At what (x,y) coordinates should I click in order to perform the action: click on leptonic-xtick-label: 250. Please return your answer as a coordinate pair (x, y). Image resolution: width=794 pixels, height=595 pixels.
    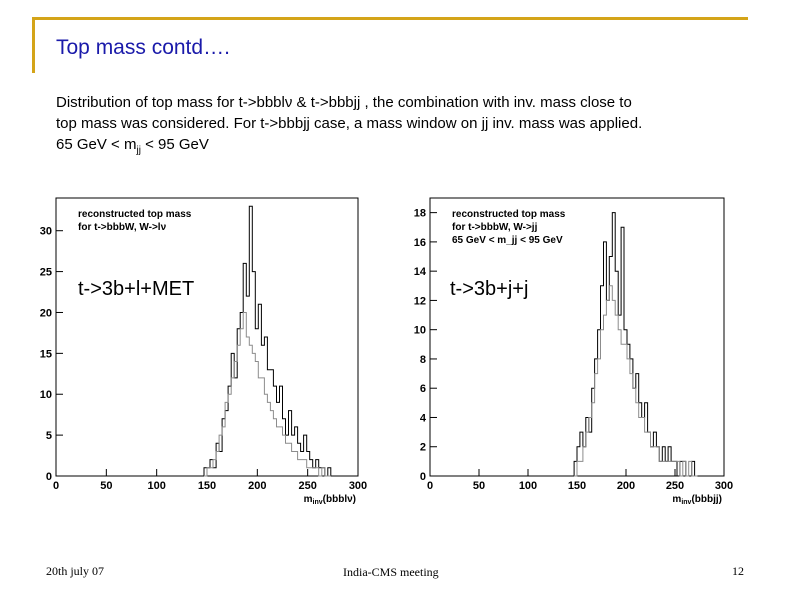
    Looking at the image, I should click on (307, 486).